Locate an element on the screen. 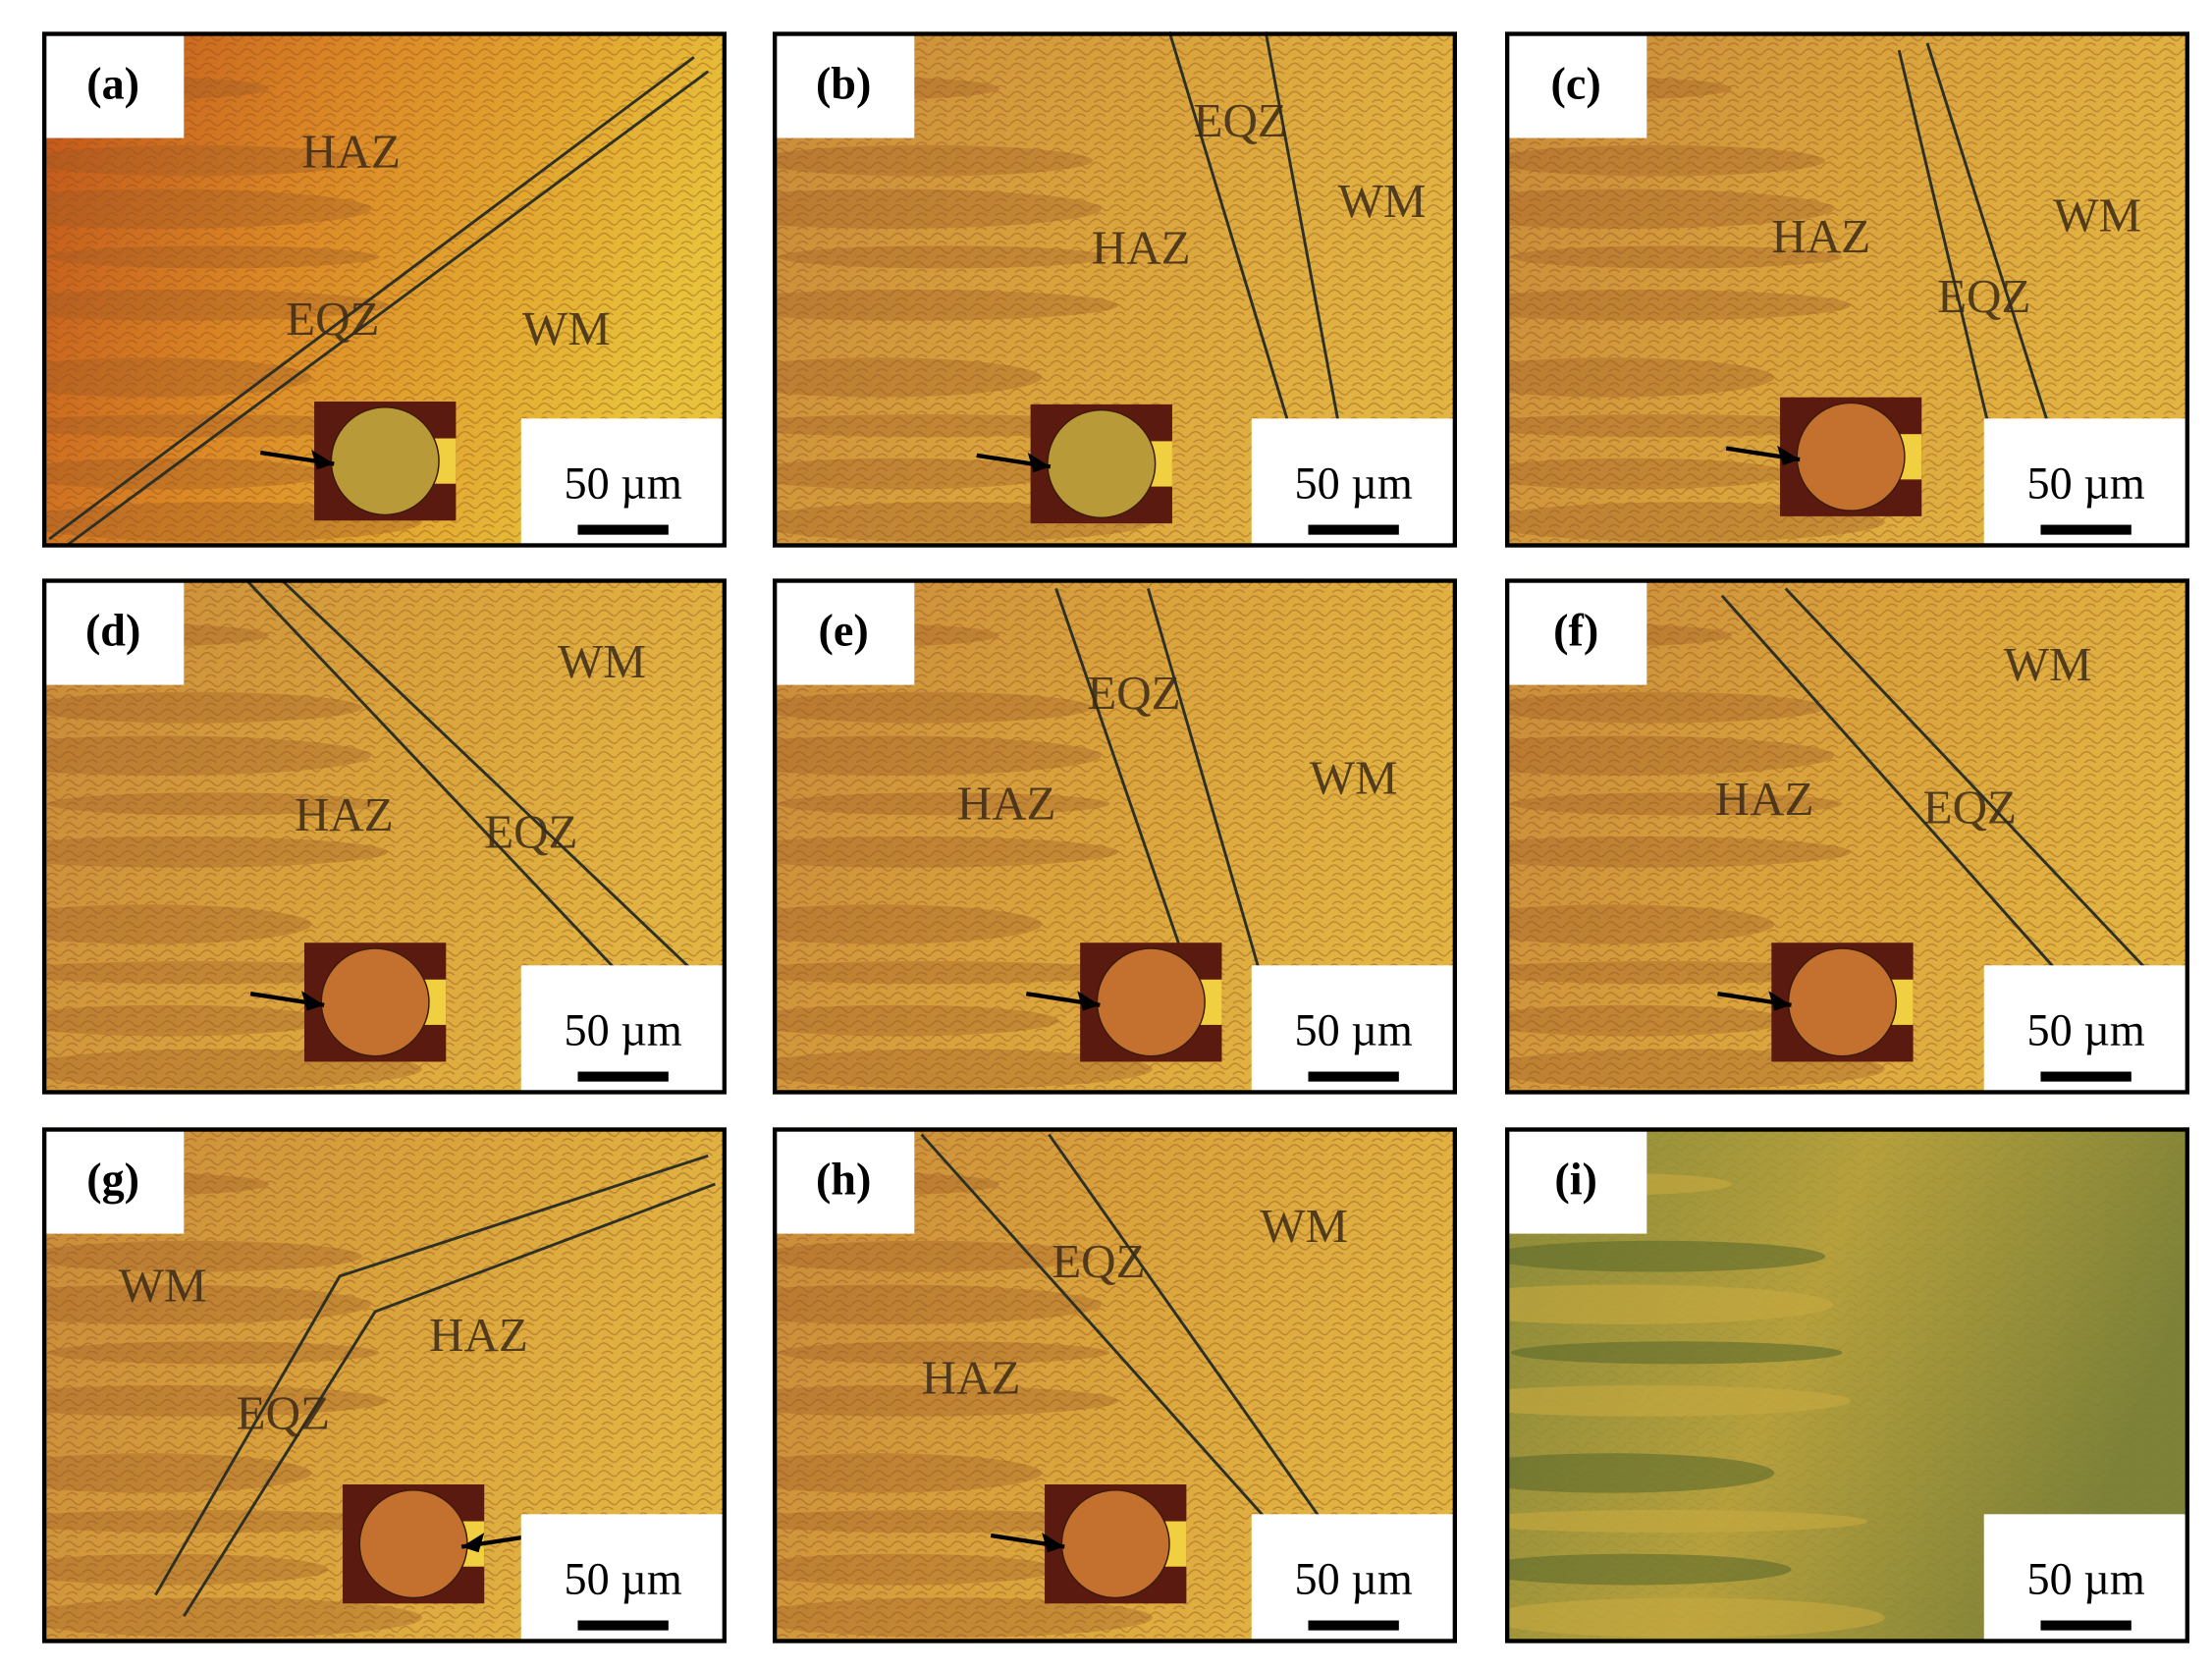 This screenshot has width=2212, height=1669. panel-label: (h) is located at coordinates (843, 1180).